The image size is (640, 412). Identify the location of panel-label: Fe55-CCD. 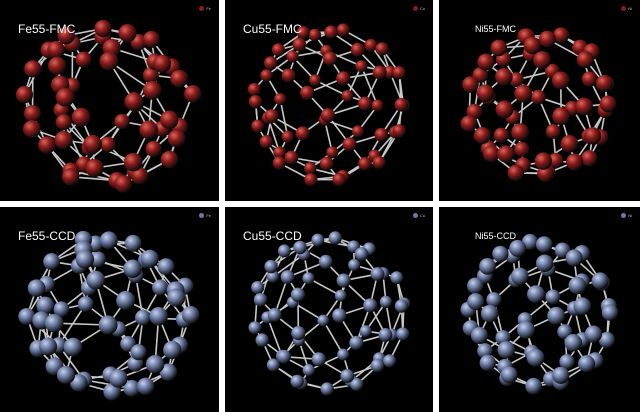
(47, 236).